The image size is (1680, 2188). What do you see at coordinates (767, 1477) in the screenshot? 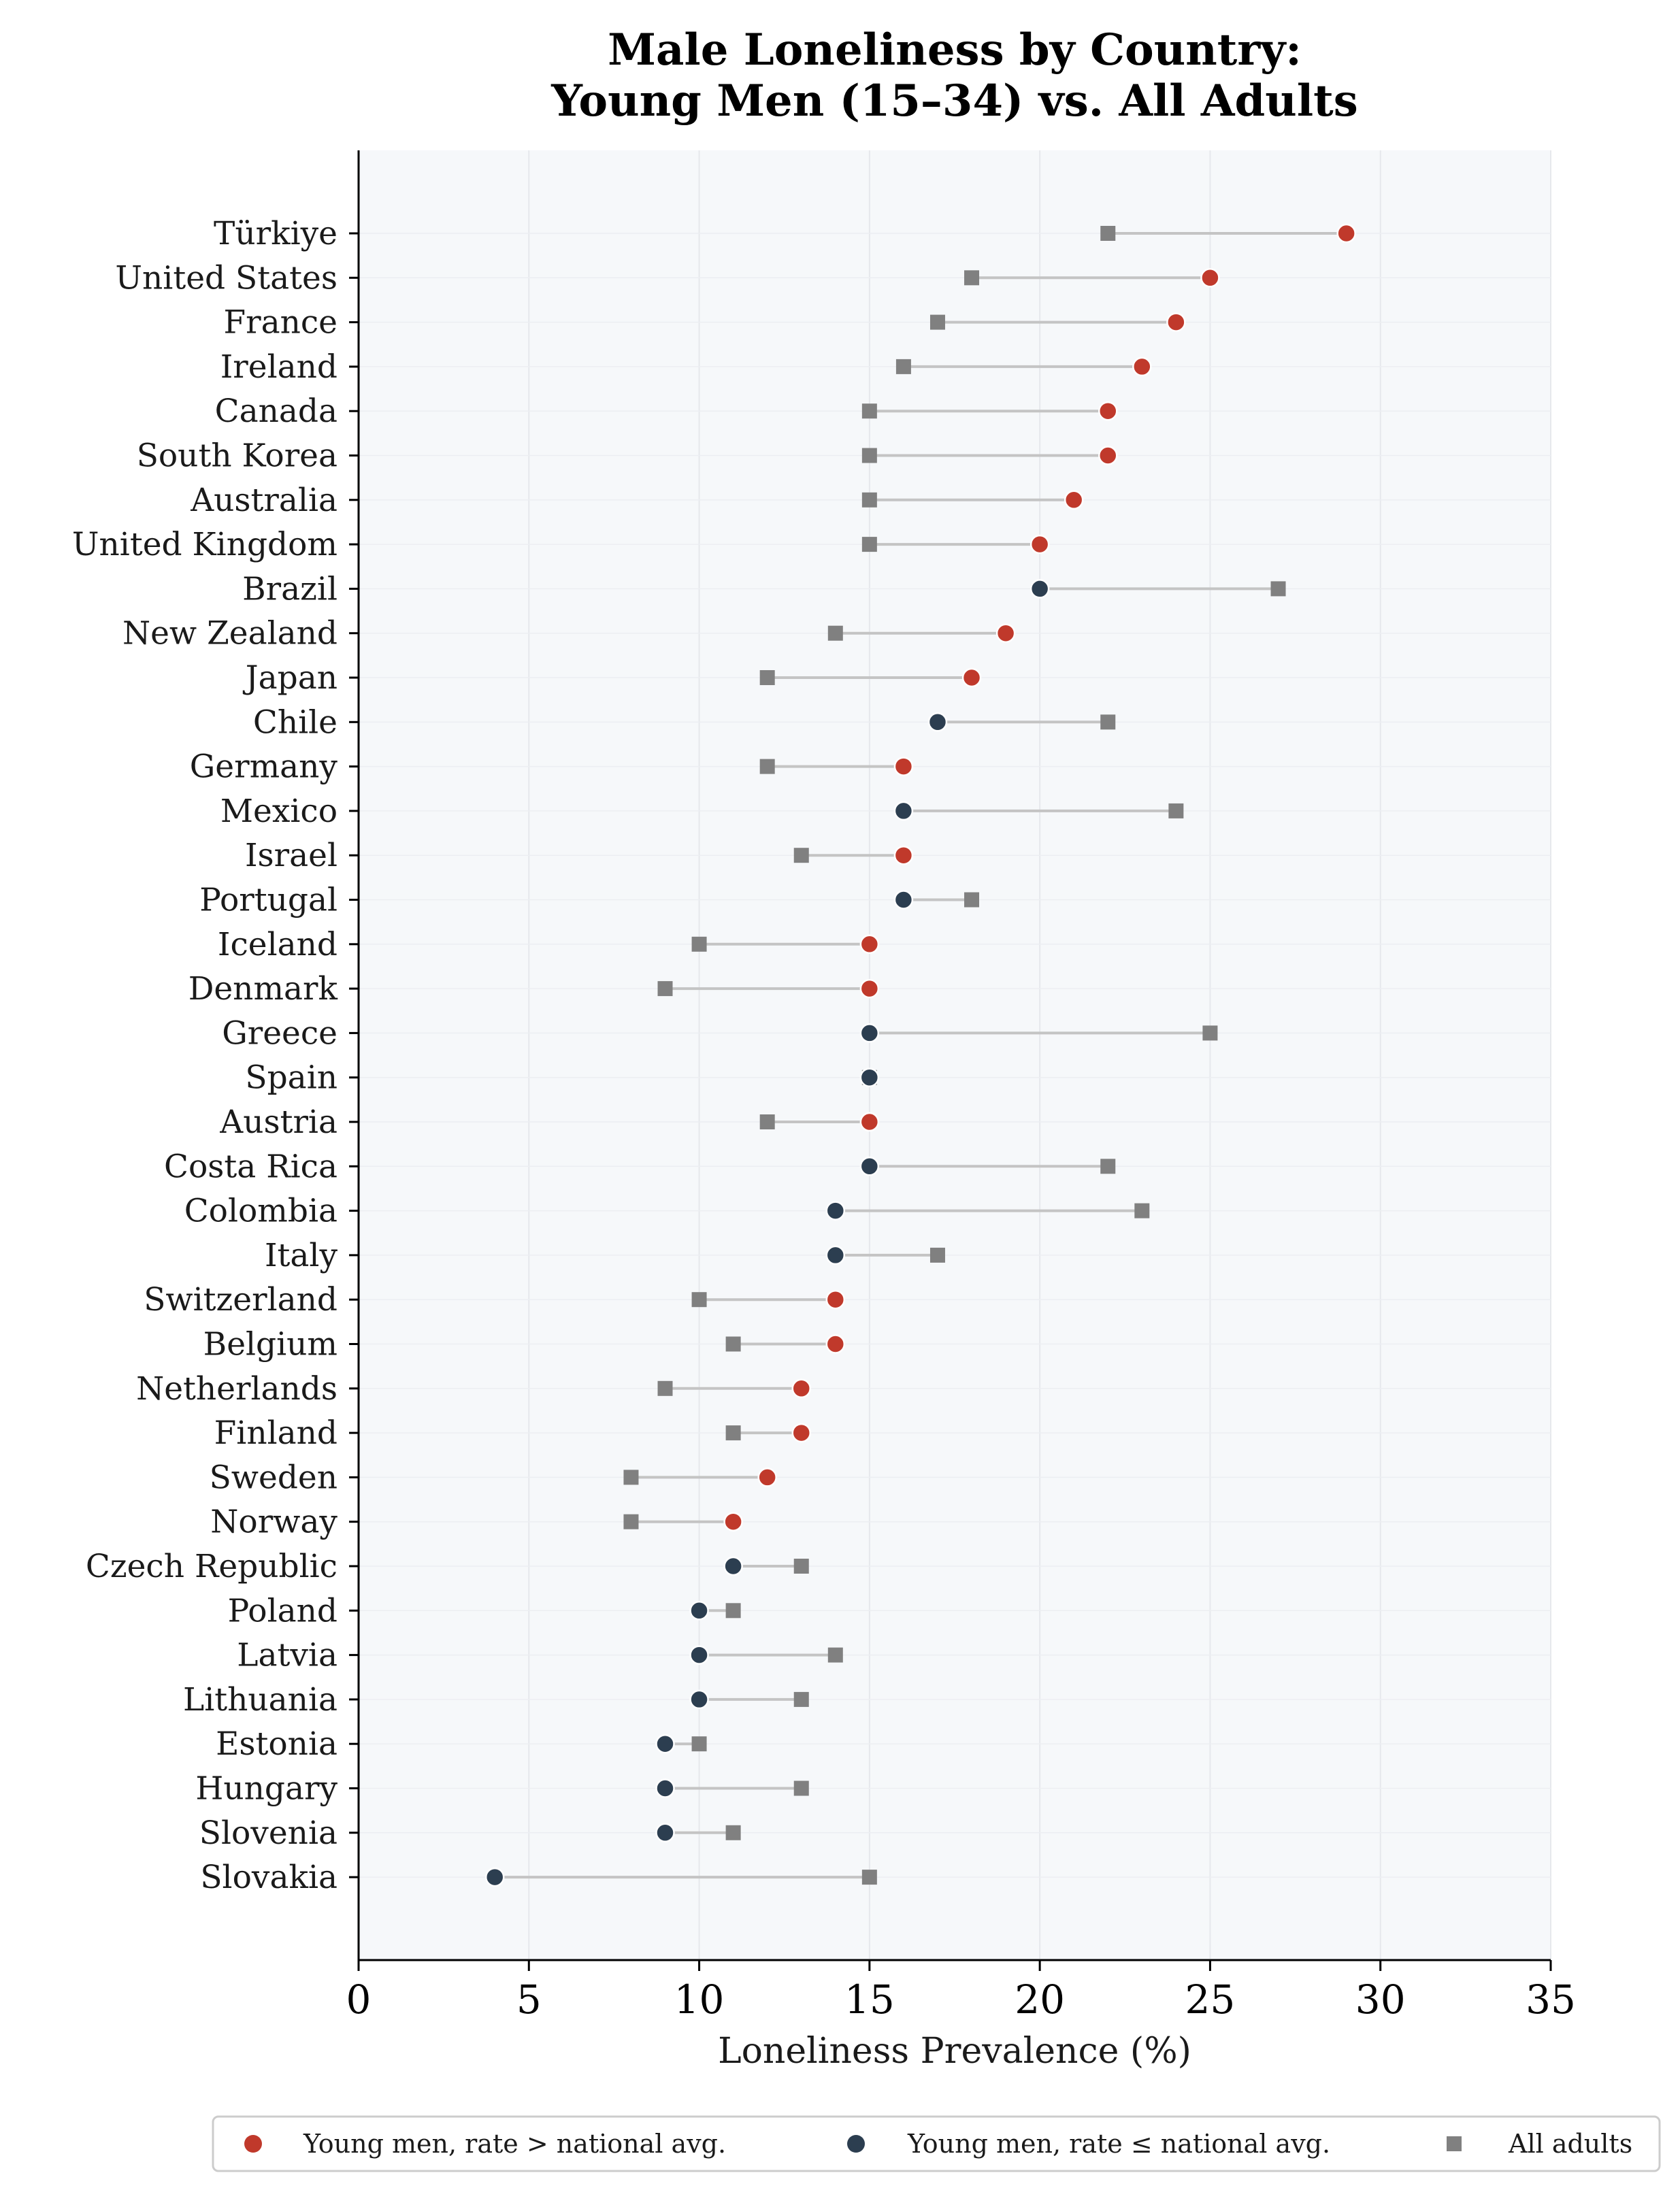
I see `young-men-marker-sweden` at bounding box center [767, 1477].